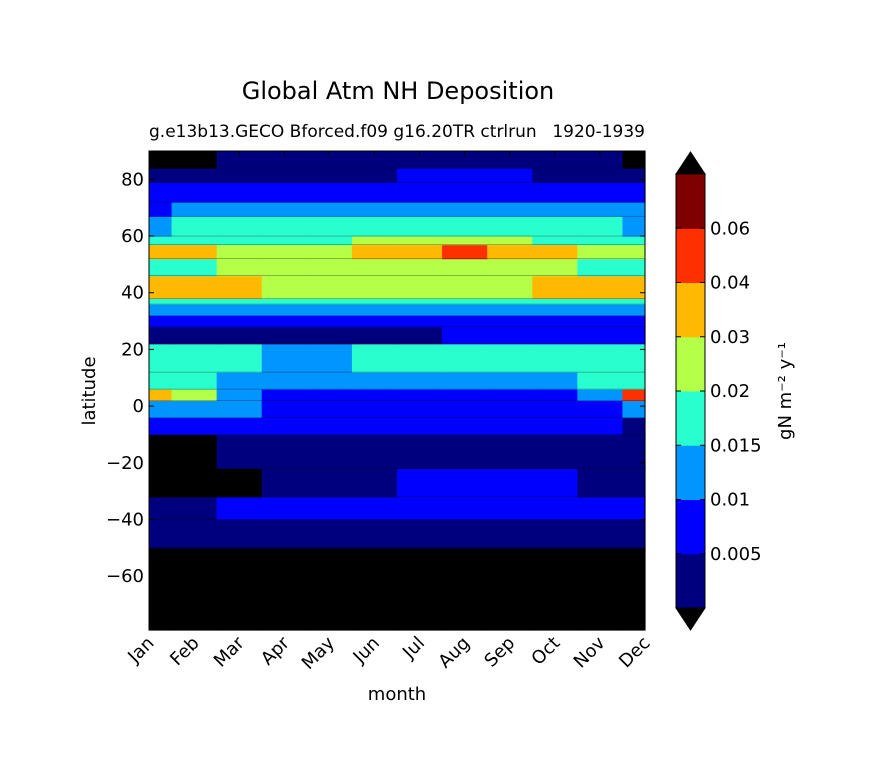  What do you see at coordinates (398, 91) in the screenshot?
I see `chart-title: Global Atm NH Deposition` at bounding box center [398, 91].